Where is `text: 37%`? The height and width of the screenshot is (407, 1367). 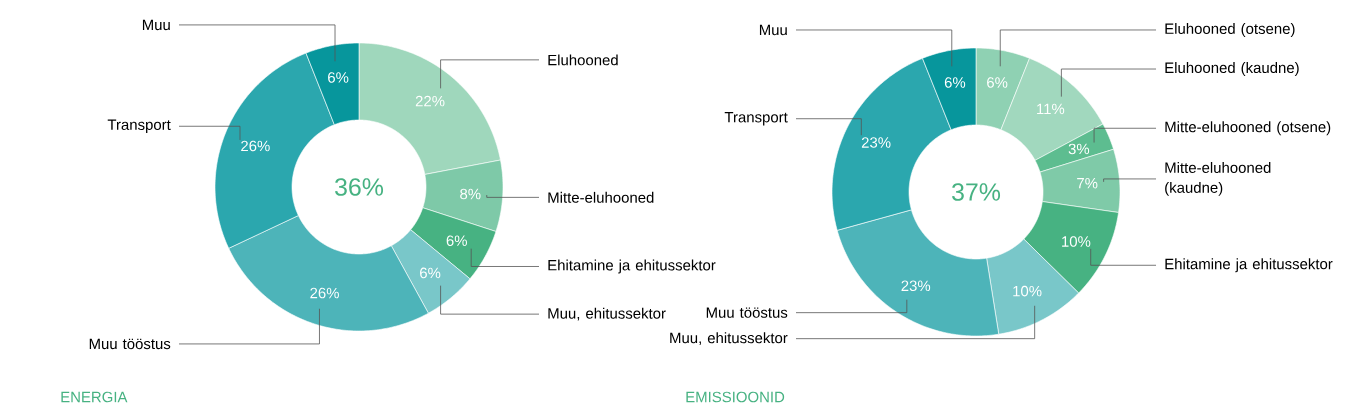 text: 37% is located at coordinates (976, 192).